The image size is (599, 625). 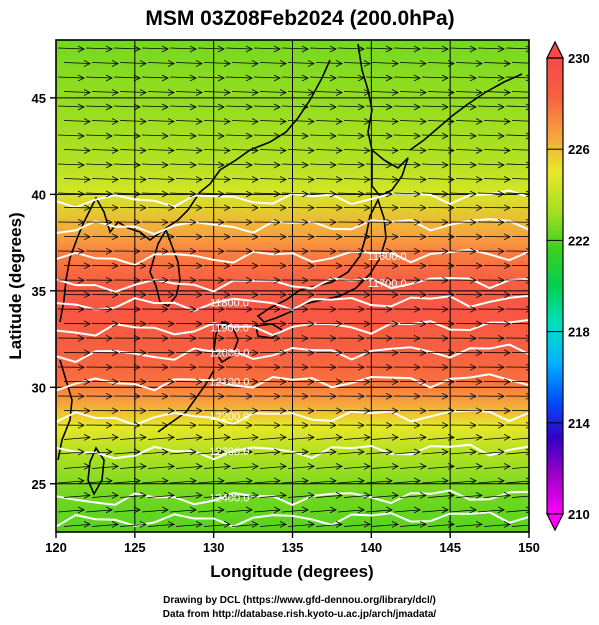 What do you see at coordinates (579, 58) in the screenshot?
I see `colorbar-tick-label: 230` at bounding box center [579, 58].